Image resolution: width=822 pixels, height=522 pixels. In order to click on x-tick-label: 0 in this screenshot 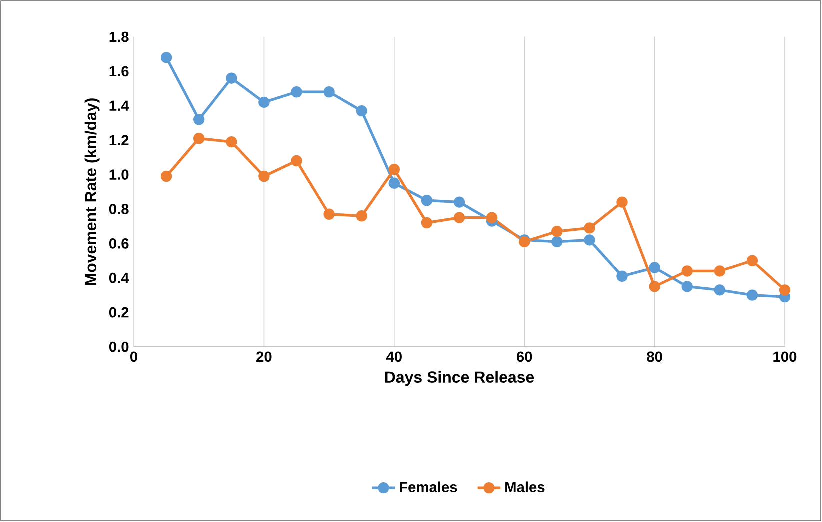, I will do `click(134, 357)`.